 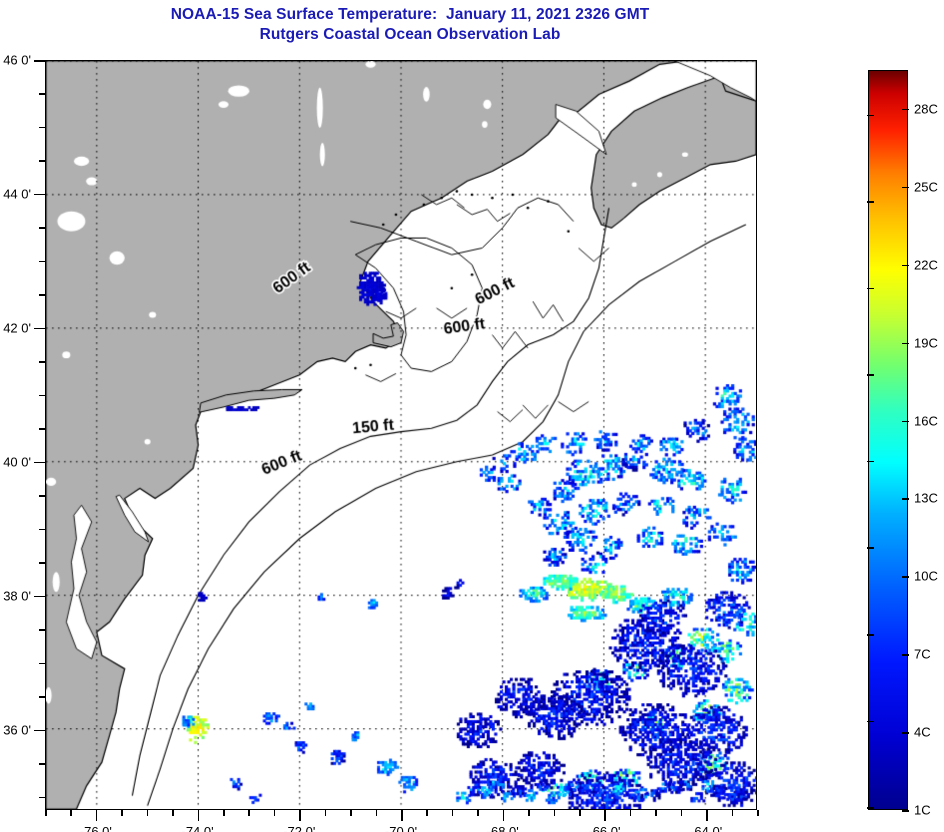 What do you see at coordinates (17, 730) in the screenshot?
I see `y-axis-label: 36 0'` at bounding box center [17, 730].